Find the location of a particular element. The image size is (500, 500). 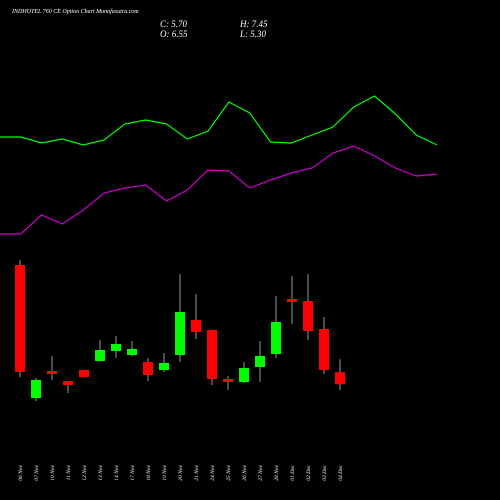

x-tick-label: 07 Nov is located at coordinates (37, 472).